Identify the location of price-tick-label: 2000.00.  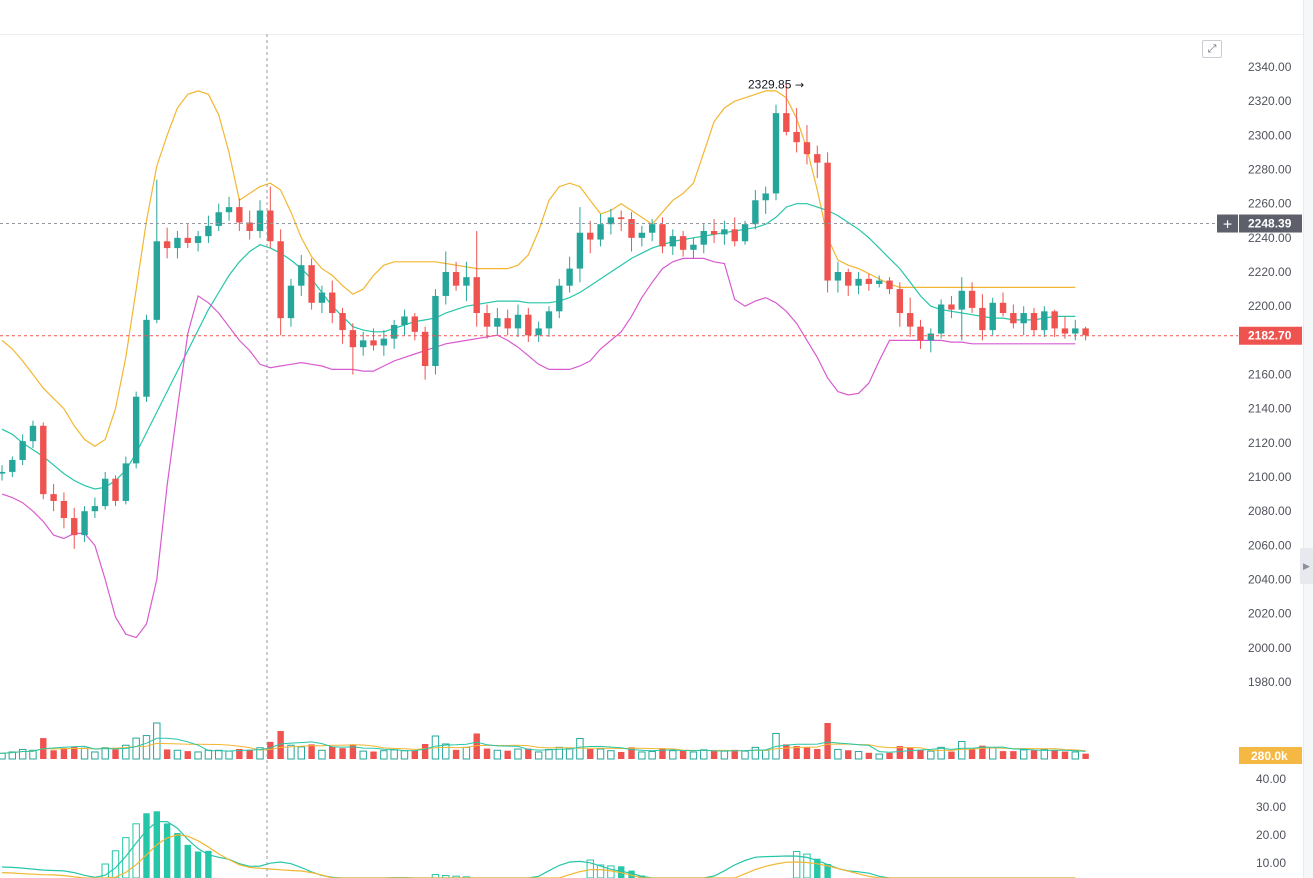
(1270, 648).